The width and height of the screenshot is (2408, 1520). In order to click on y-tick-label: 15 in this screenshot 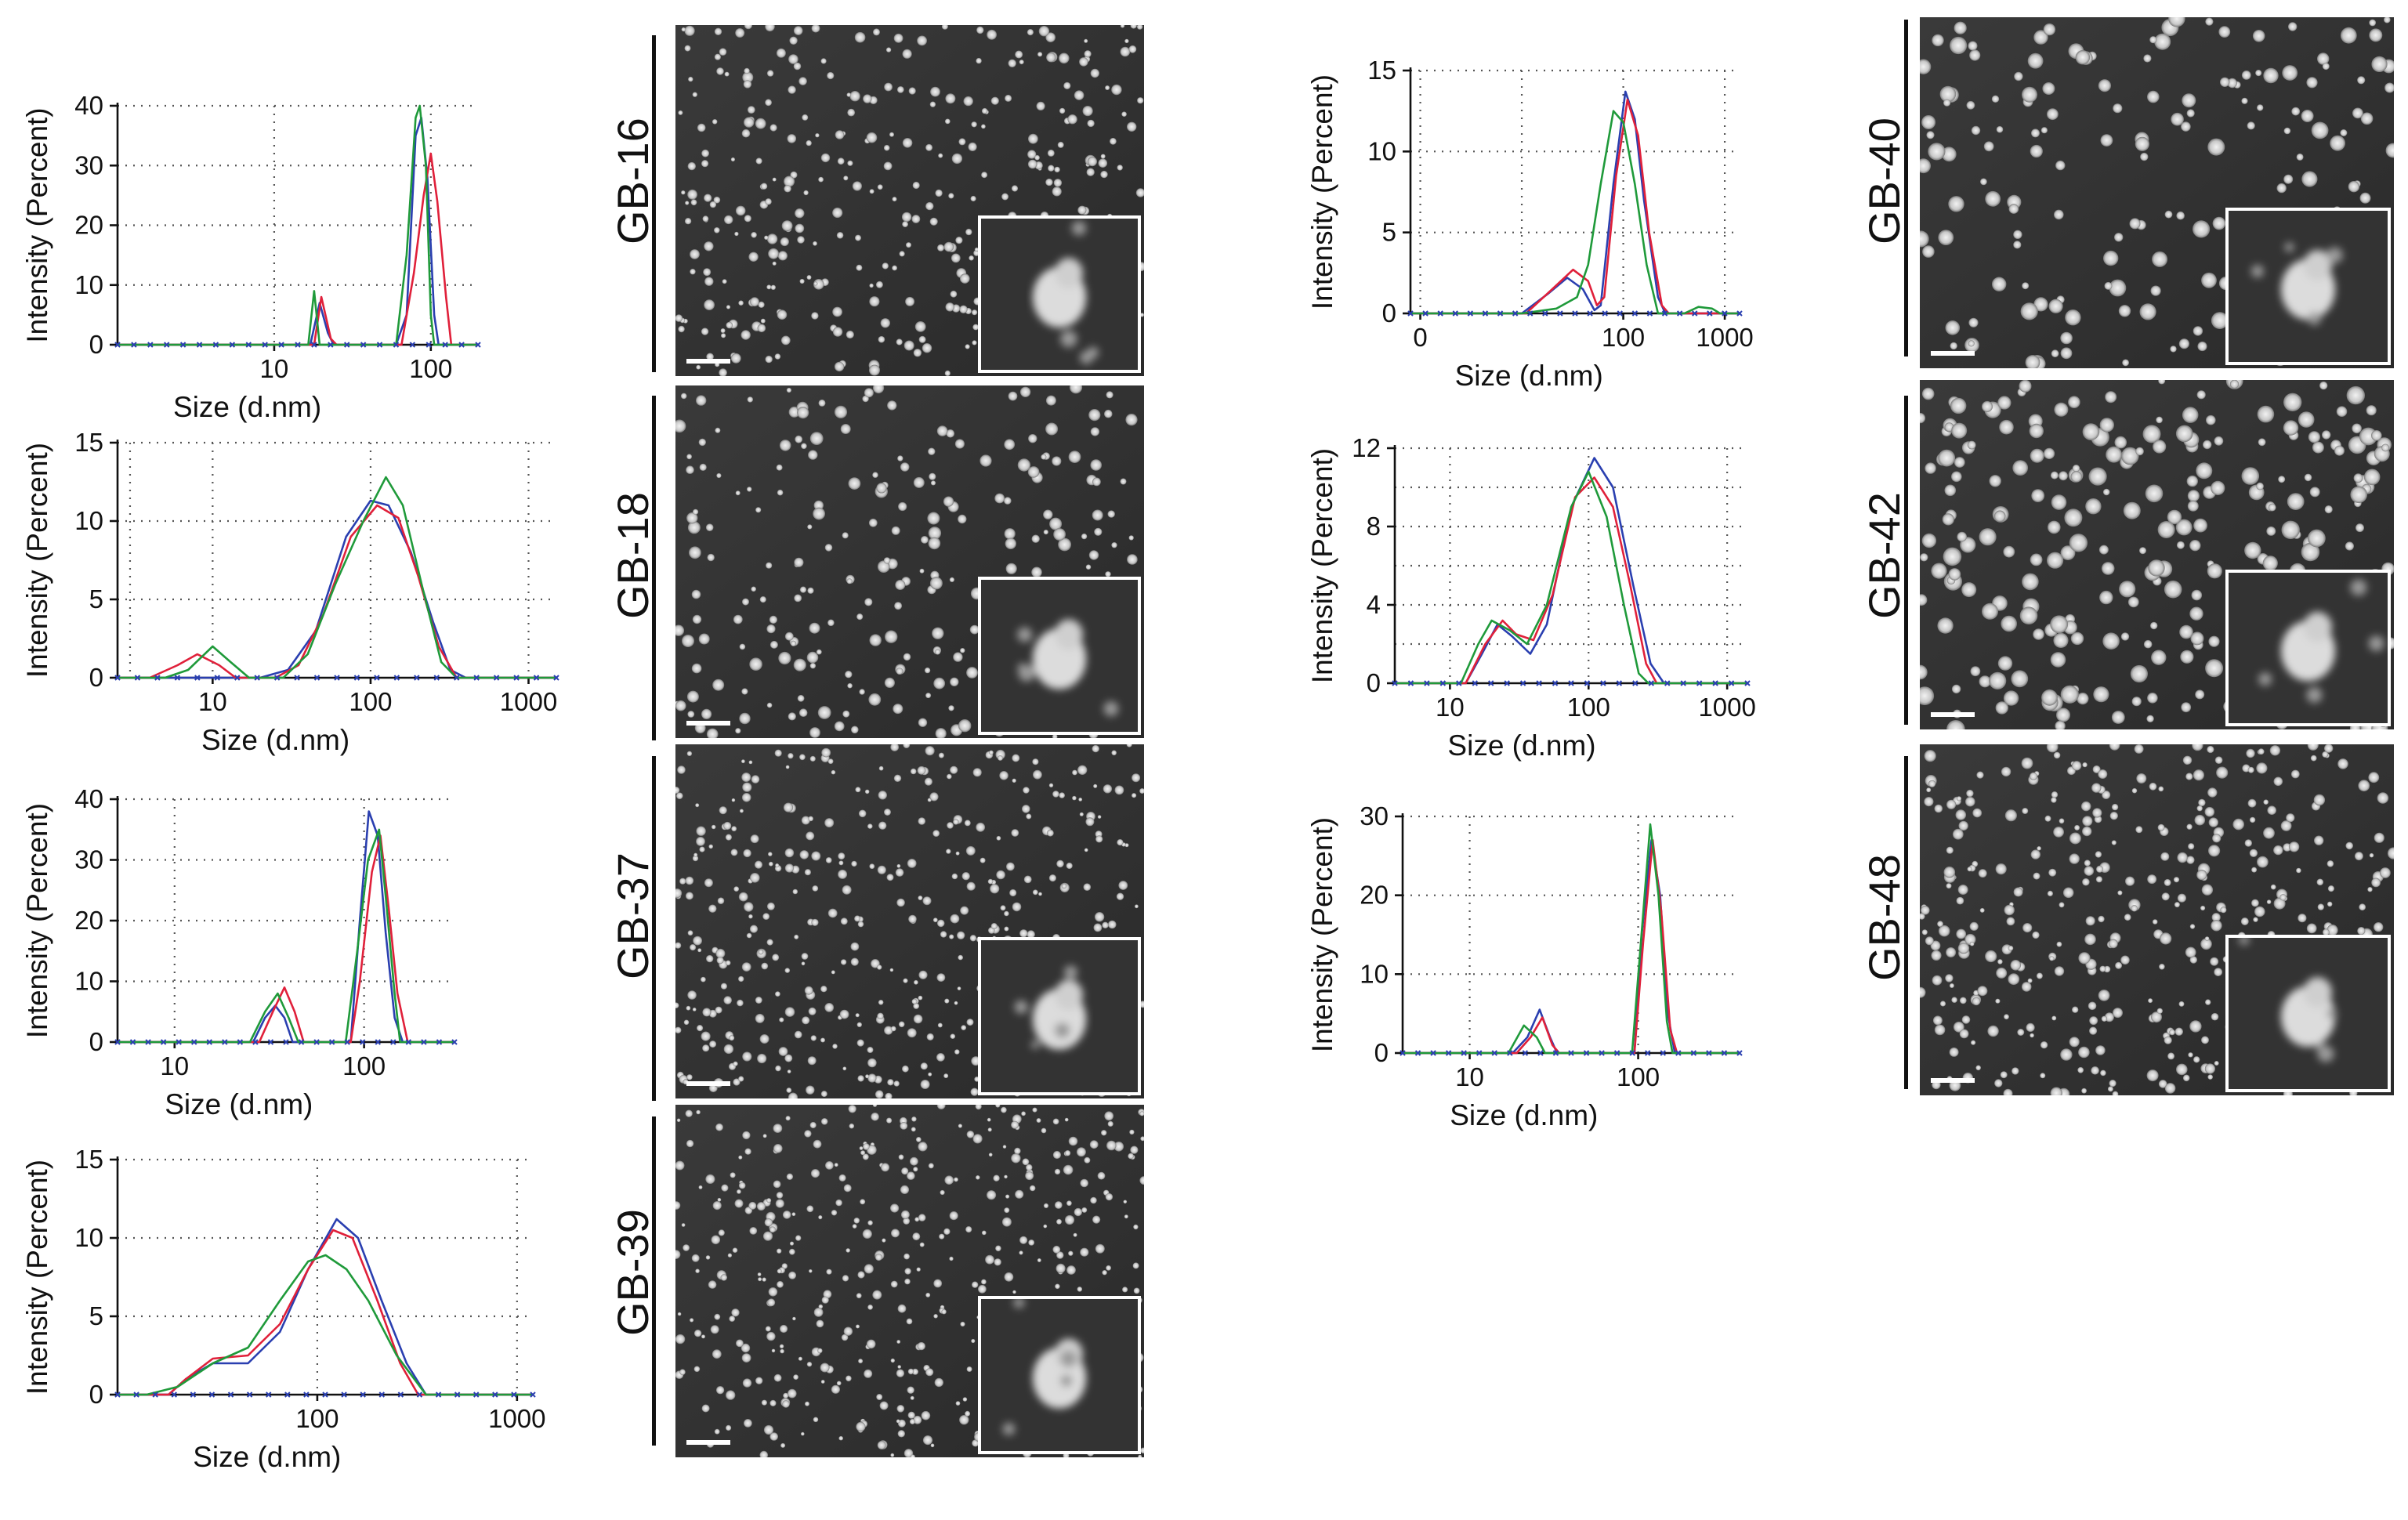, I will do `click(88, 1159)`.